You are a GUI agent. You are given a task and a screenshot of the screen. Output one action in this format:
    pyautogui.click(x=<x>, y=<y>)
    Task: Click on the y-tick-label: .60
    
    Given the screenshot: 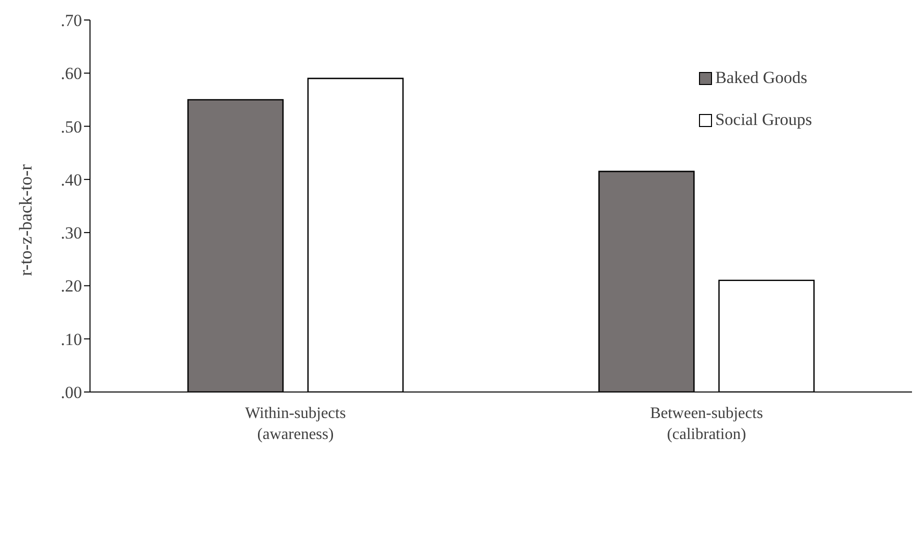 What is the action you would take?
    pyautogui.click(x=71, y=74)
    